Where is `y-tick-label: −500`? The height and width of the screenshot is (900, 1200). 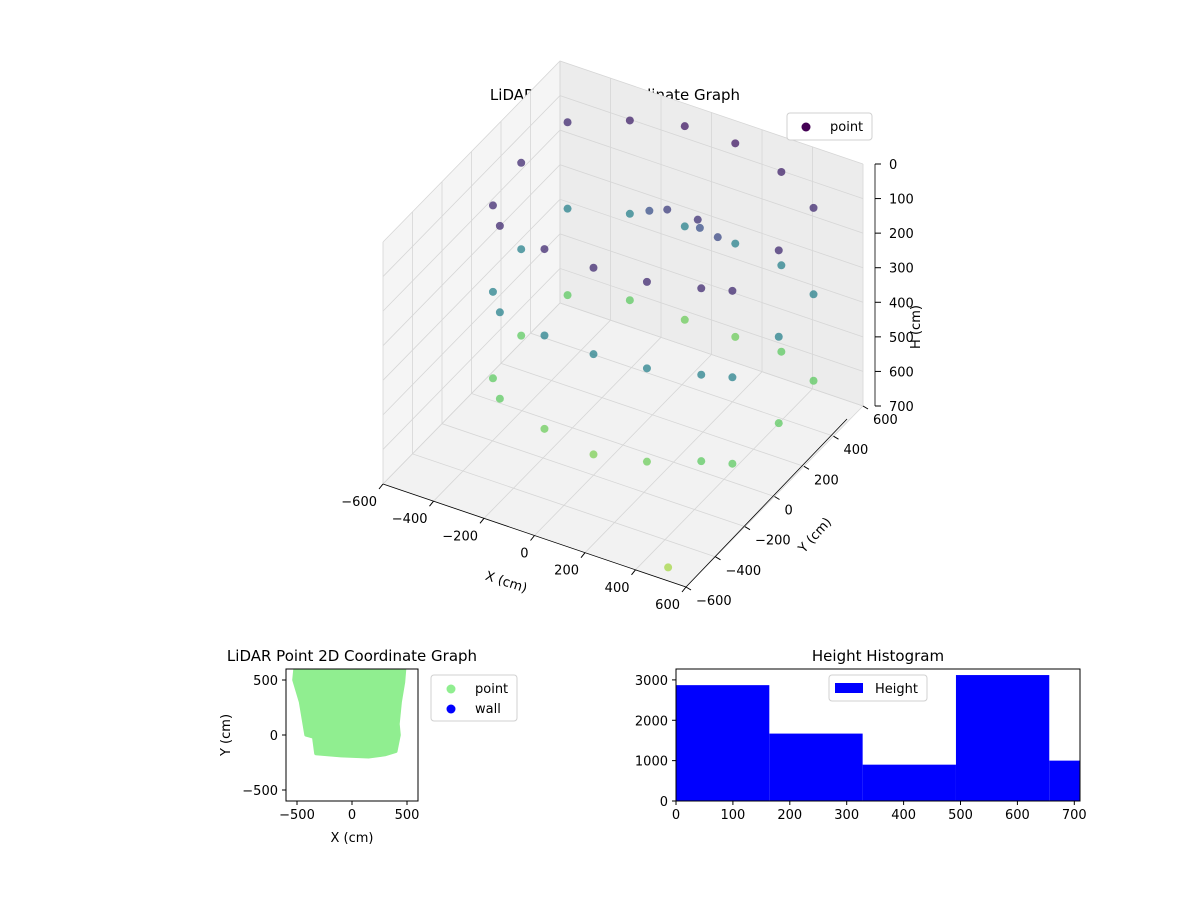 y-tick-label: −500 is located at coordinates (260, 791).